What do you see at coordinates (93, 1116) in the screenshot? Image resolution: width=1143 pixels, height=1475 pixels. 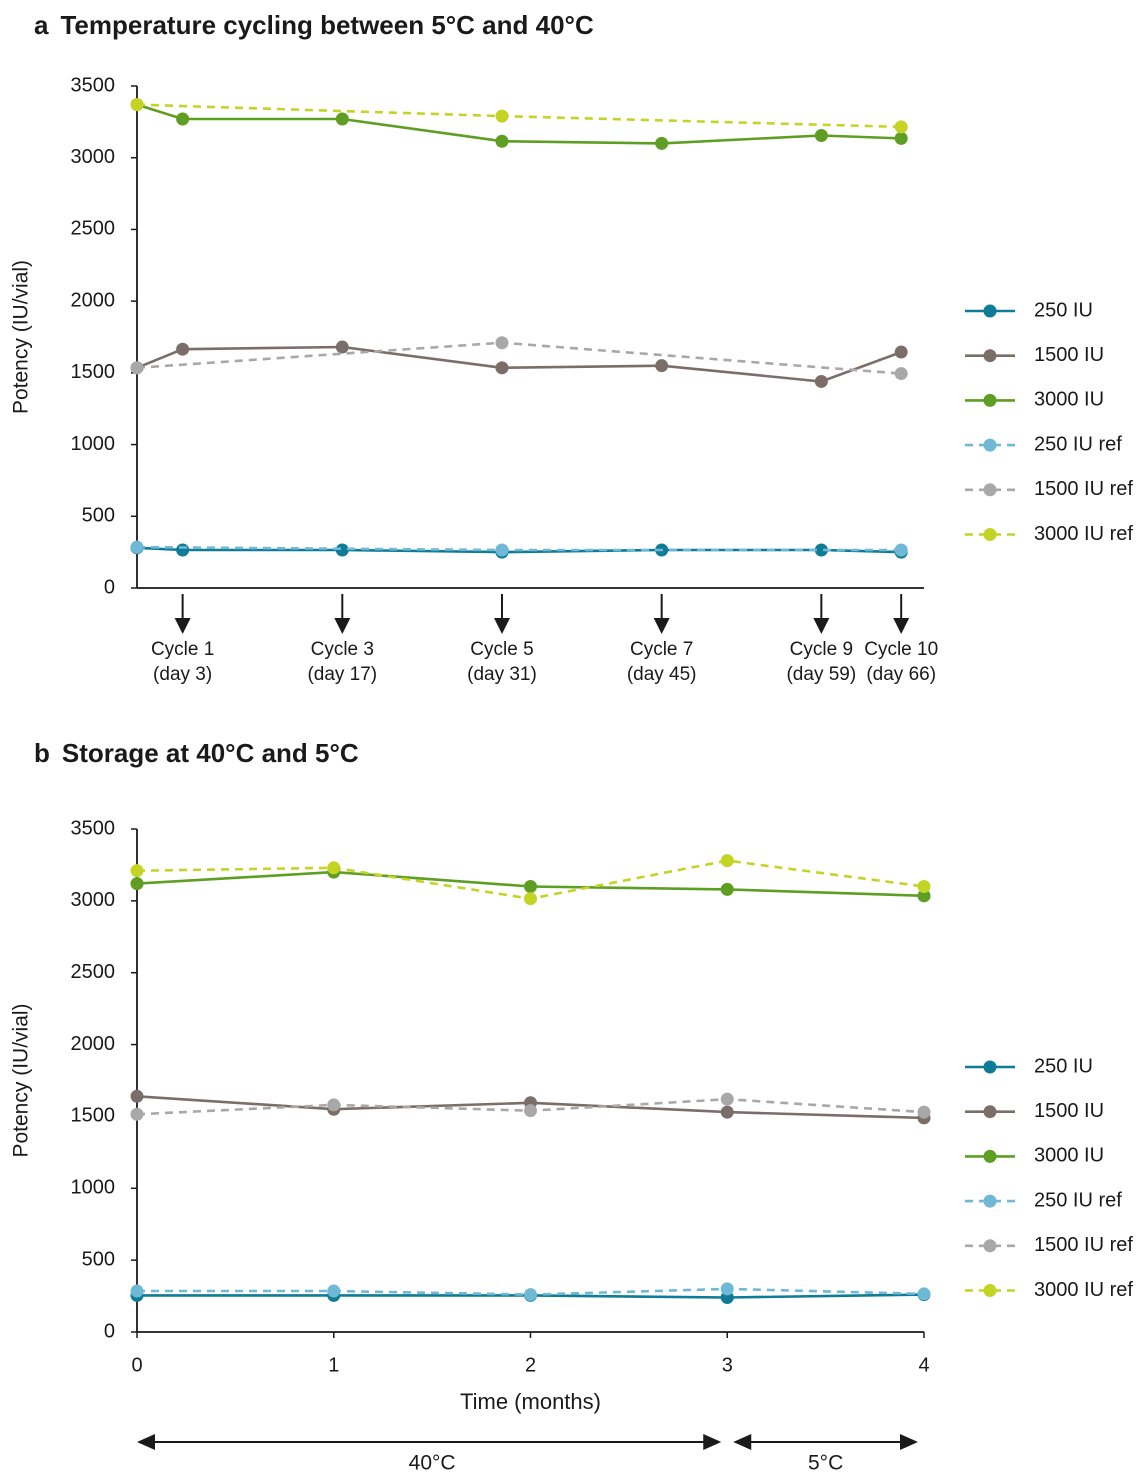 I see `chart2-y-tick-label: 1500` at bounding box center [93, 1116].